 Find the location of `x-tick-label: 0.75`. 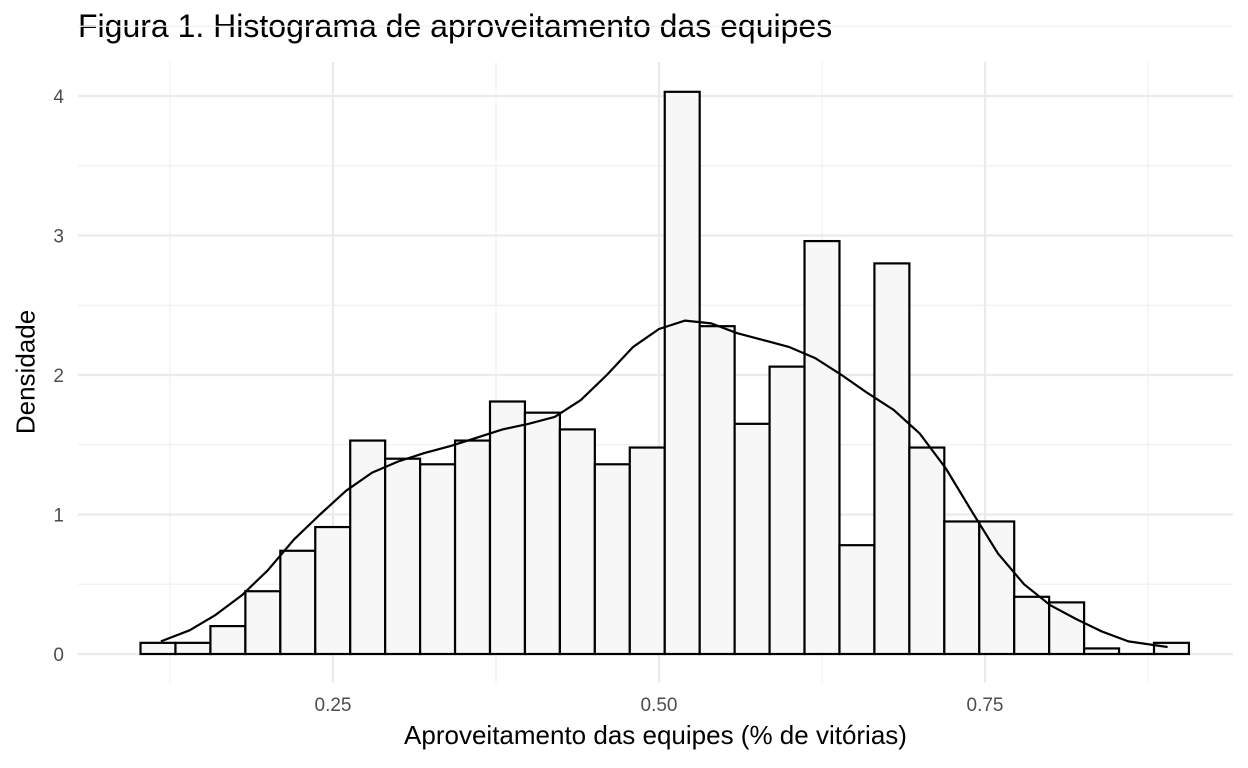

x-tick-label: 0.75 is located at coordinates (985, 705).